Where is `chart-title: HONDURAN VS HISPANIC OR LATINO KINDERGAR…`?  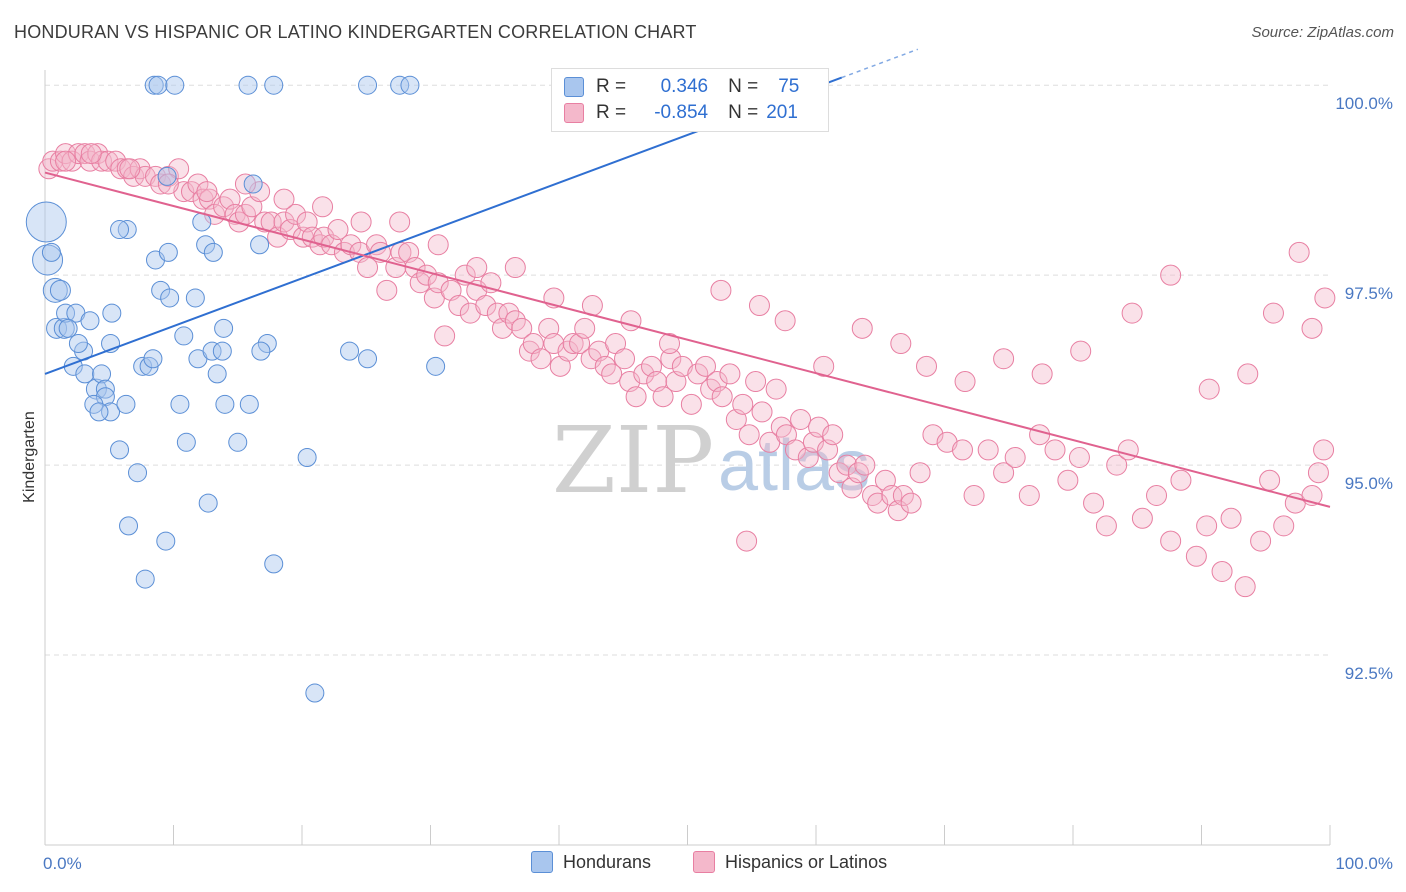 chart-title: HONDURAN VS HISPANIC OR LATINO KINDERGAR… is located at coordinates (355, 32).